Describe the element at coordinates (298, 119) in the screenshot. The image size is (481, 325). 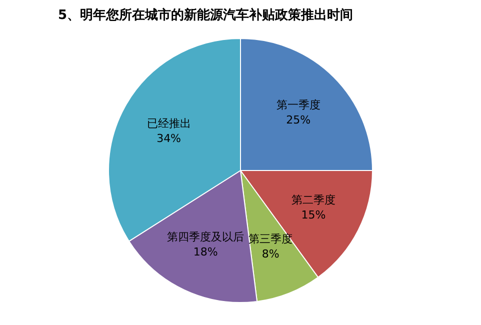
I see `data-label: 25%` at that location.